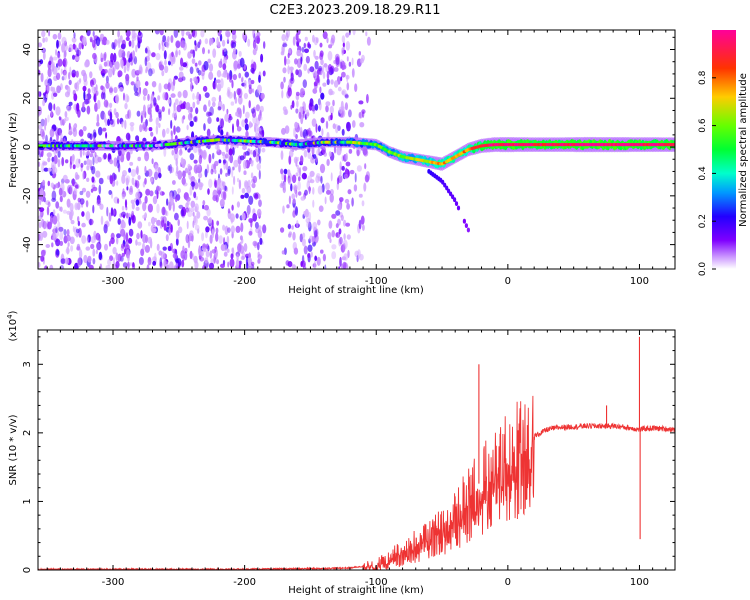 This screenshot has width=750, height=600. I want to click on colorbar-ticks: 0.0 0.2 0.4 0.6 0.8, so click(707, 173).